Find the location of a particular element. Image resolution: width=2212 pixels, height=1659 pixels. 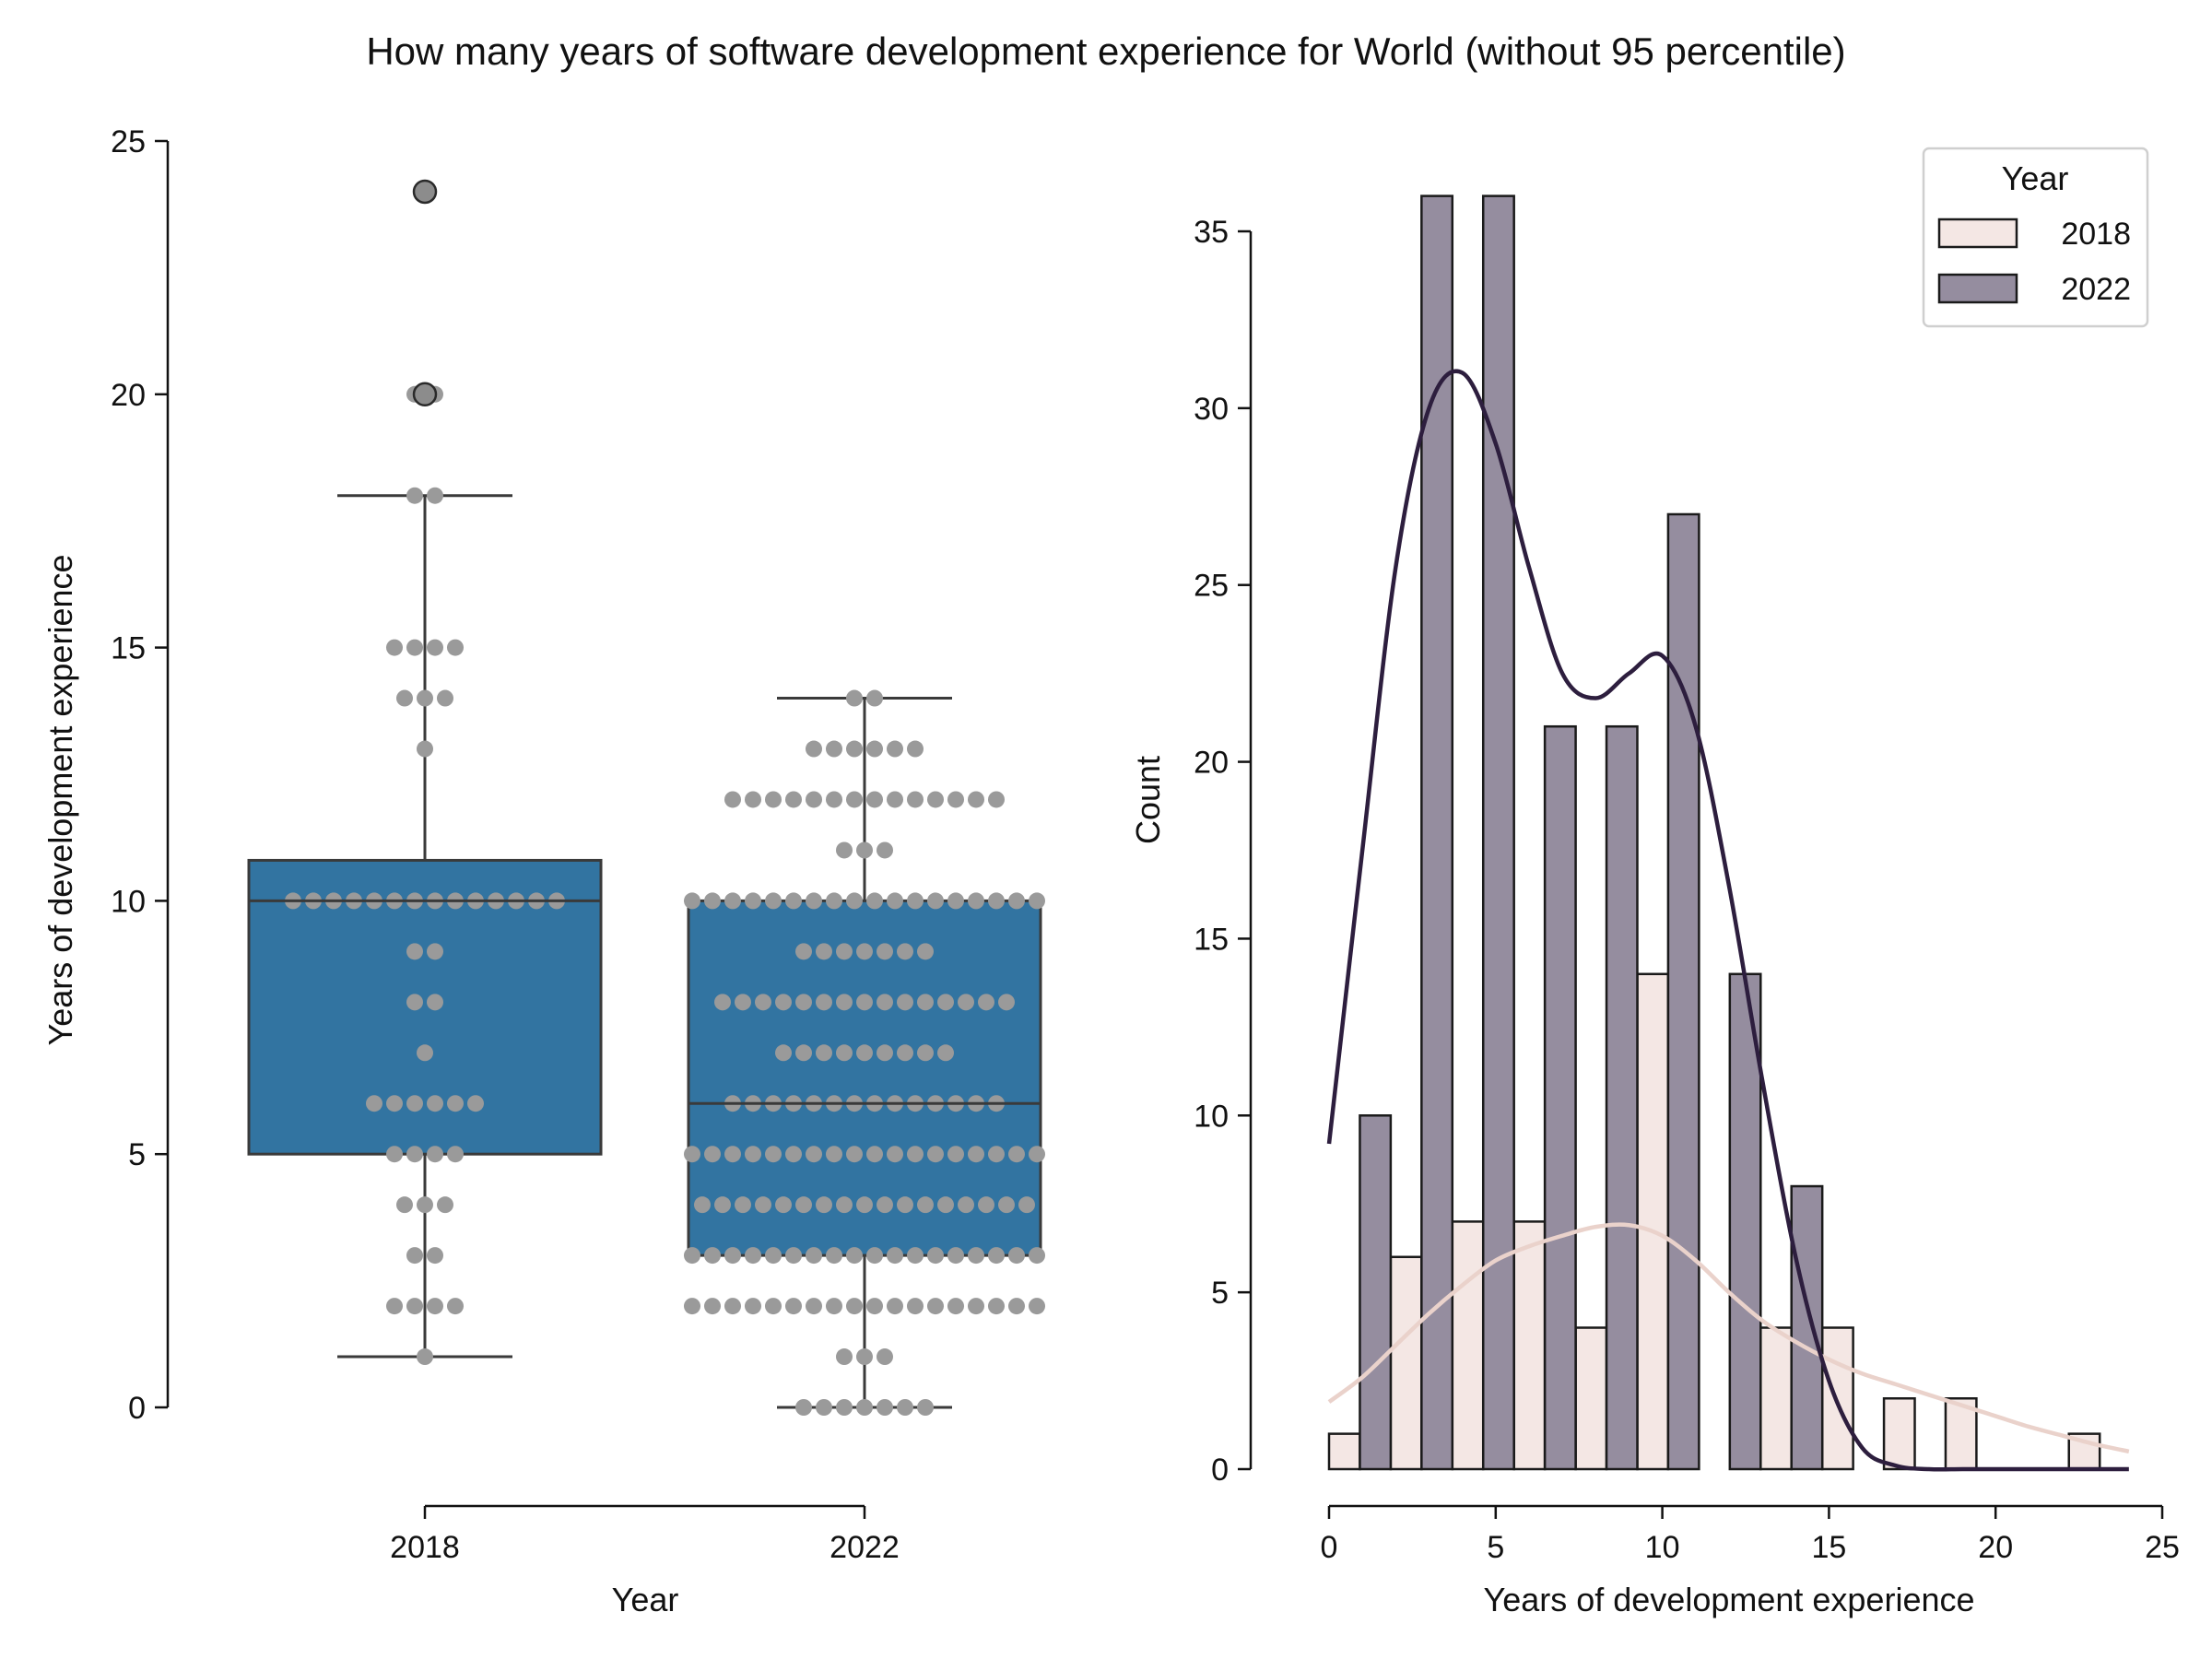

y-tick-label: 5 is located at coordinates (1220, 1293).